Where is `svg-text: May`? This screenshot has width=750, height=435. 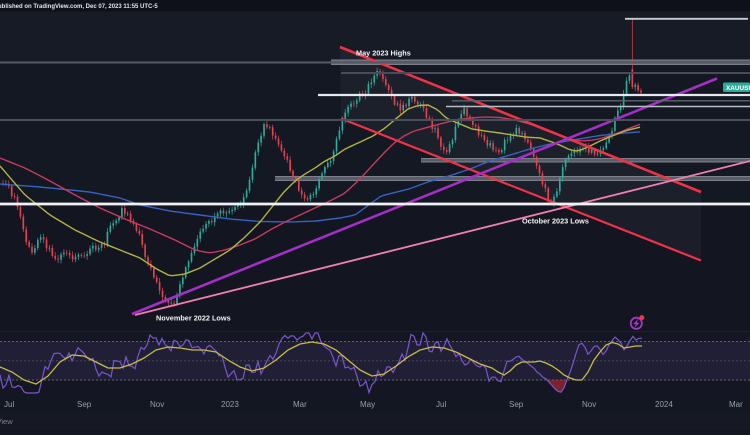
svg-text: May is located at coordinates (367, 404).